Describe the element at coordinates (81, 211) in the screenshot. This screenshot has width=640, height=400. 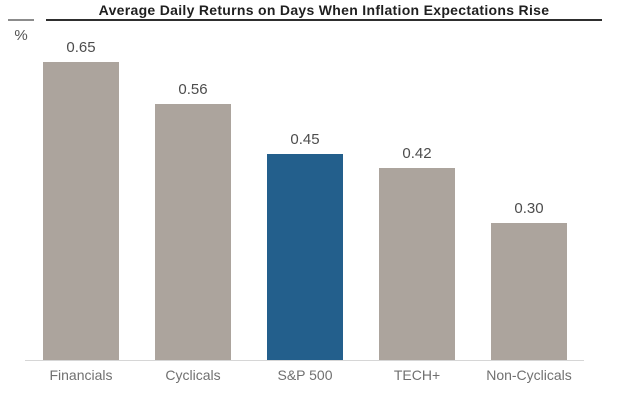
I see `bar-financials` at that location.